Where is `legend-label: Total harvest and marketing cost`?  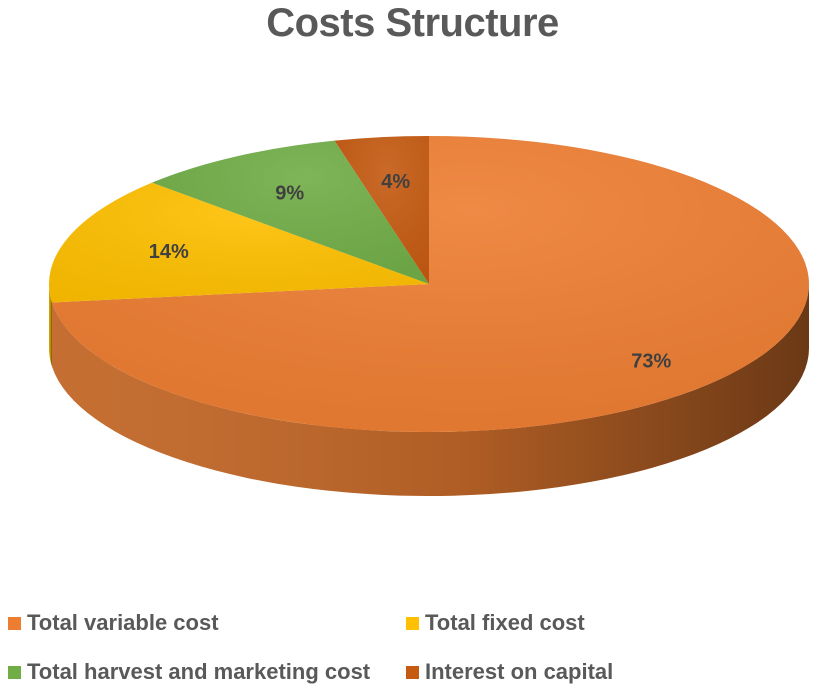
legend-label: Total harvest and marketing cost is located at coordinates (199, 671).